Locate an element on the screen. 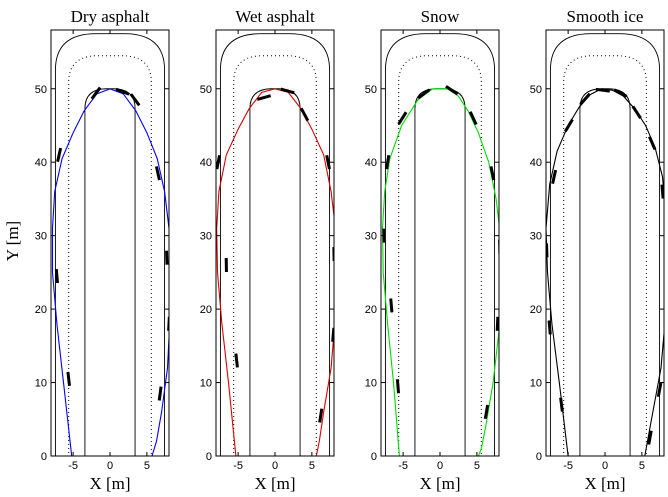 Image resolution: width=668 pixels, height=497 pixels. y-axis-label: Y [m] is located at coordinates (12, 241).